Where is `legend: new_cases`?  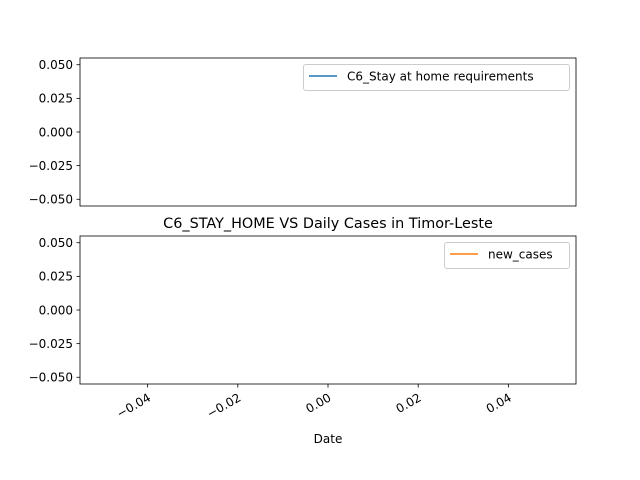
legend: new_cases is located at coordinates (507, 255).